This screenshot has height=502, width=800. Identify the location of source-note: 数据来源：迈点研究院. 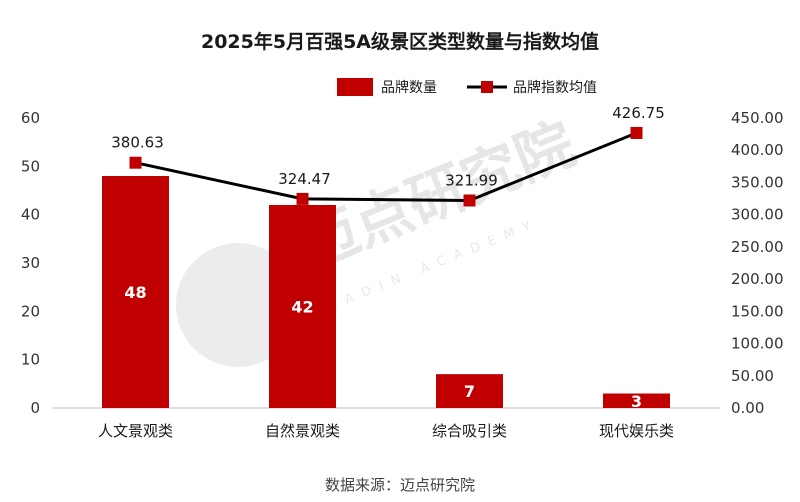
(400, 485).